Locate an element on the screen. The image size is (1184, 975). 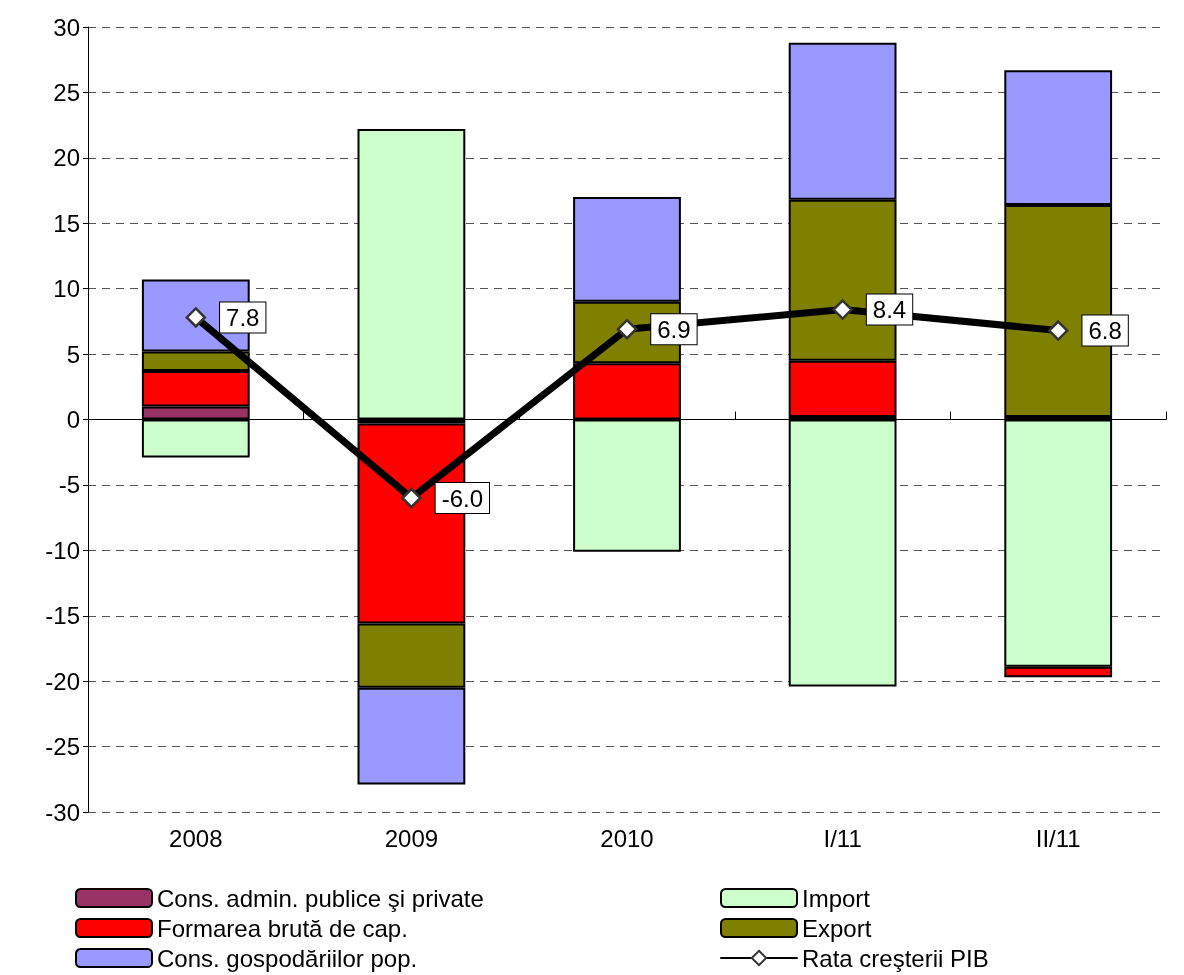
legend-label: Export is located at coordinates (837, 928).